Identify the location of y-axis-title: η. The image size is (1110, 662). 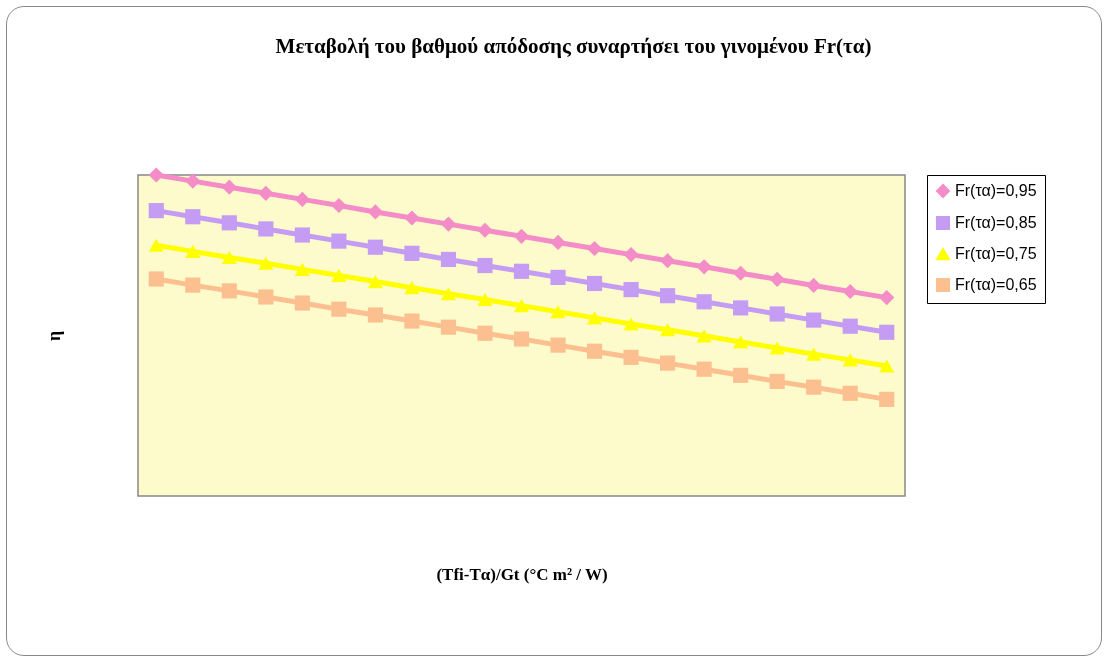
(53, 336).